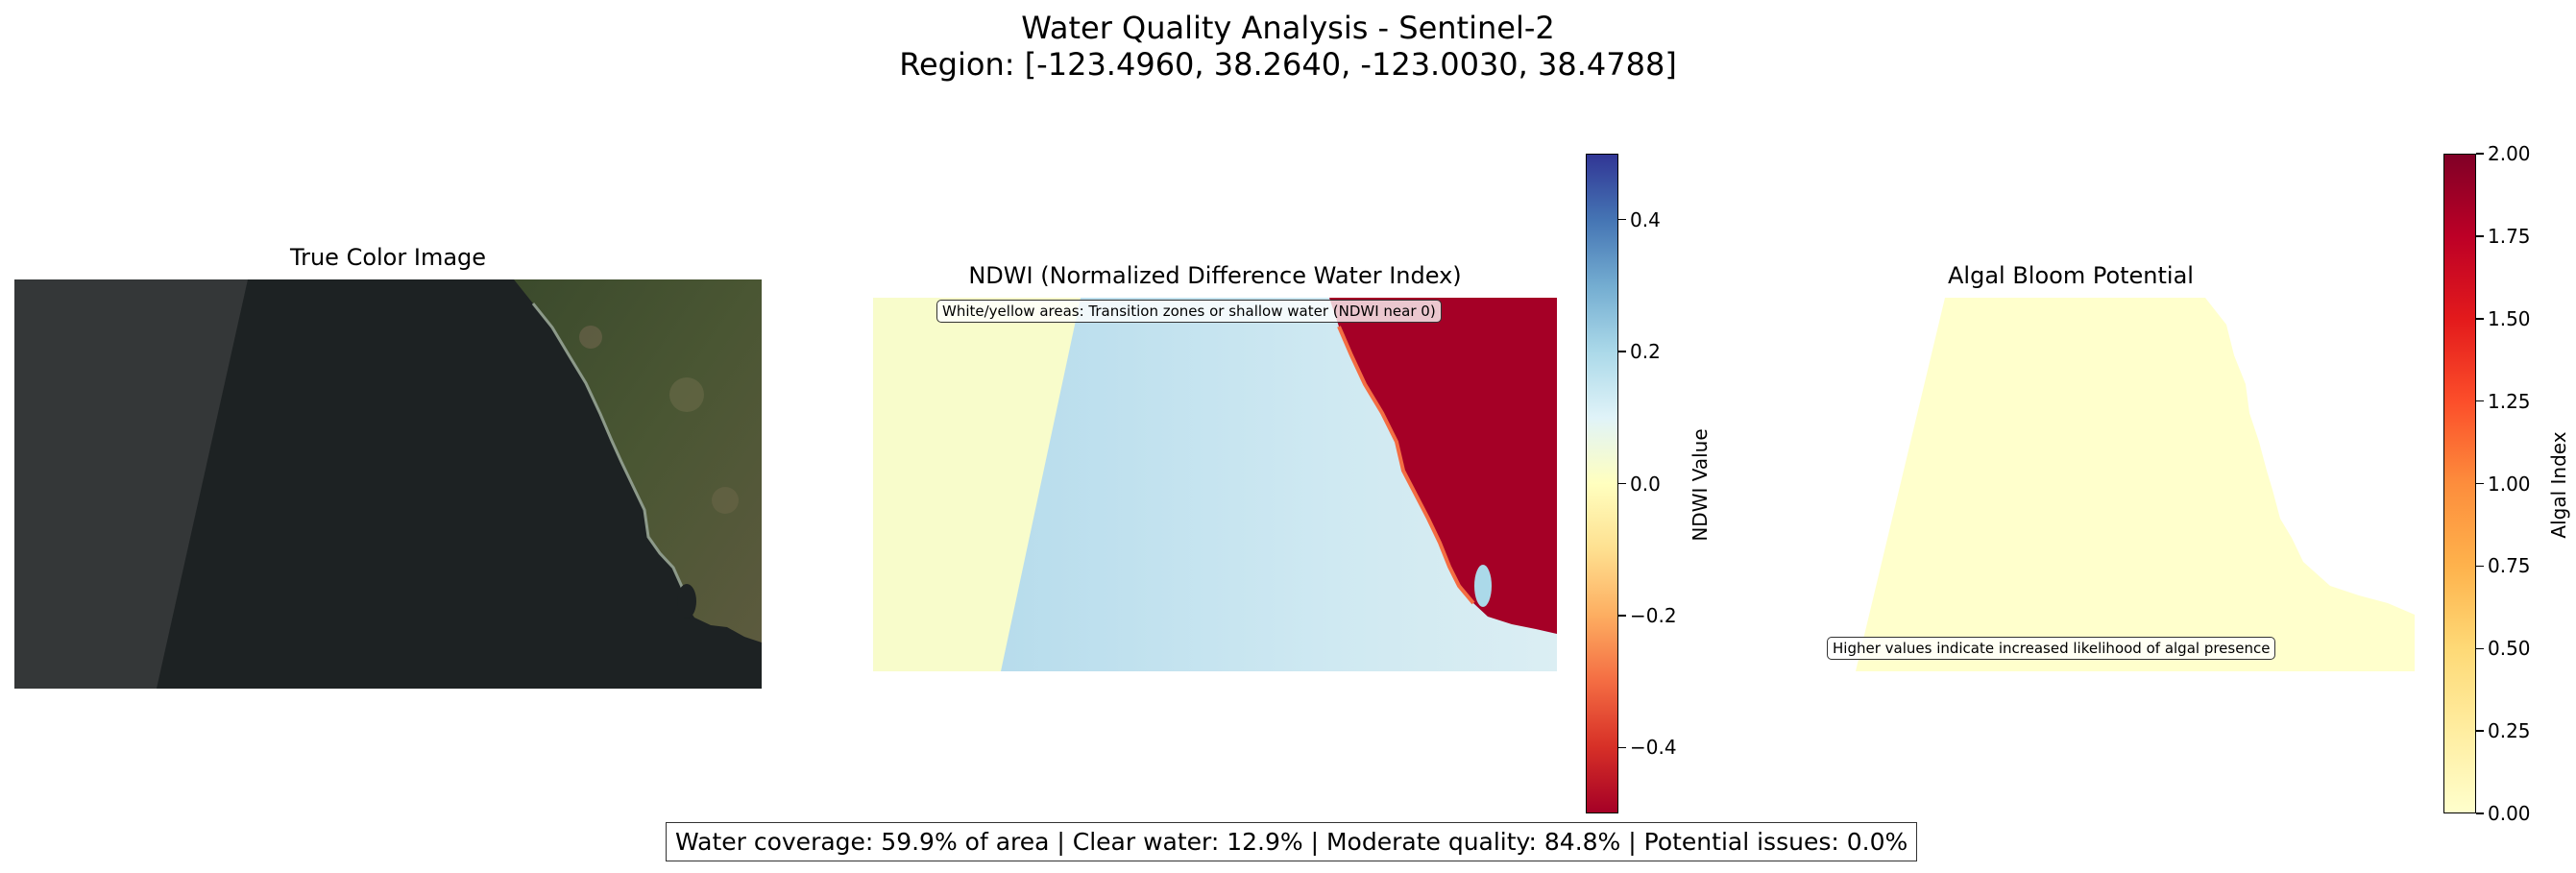 The width and height of the screenshot is (2576, 873). What do you see at coordinates (1645, 484) in the screenshot?
I see `colorbar-tick-label: 0.0` at bounding box center [1645, 484].